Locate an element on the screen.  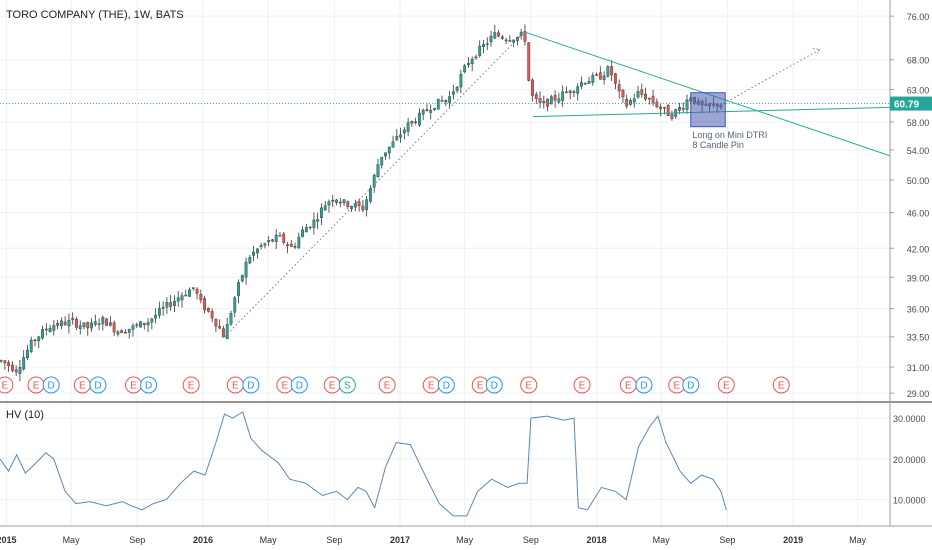
projection-line is located at coordinates (772, 76).